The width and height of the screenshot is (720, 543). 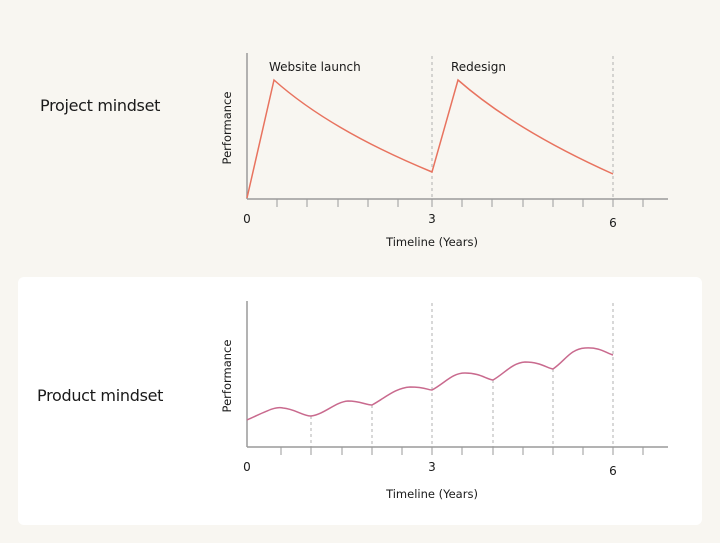 I want to click on guides, so click(x=462, y=375).